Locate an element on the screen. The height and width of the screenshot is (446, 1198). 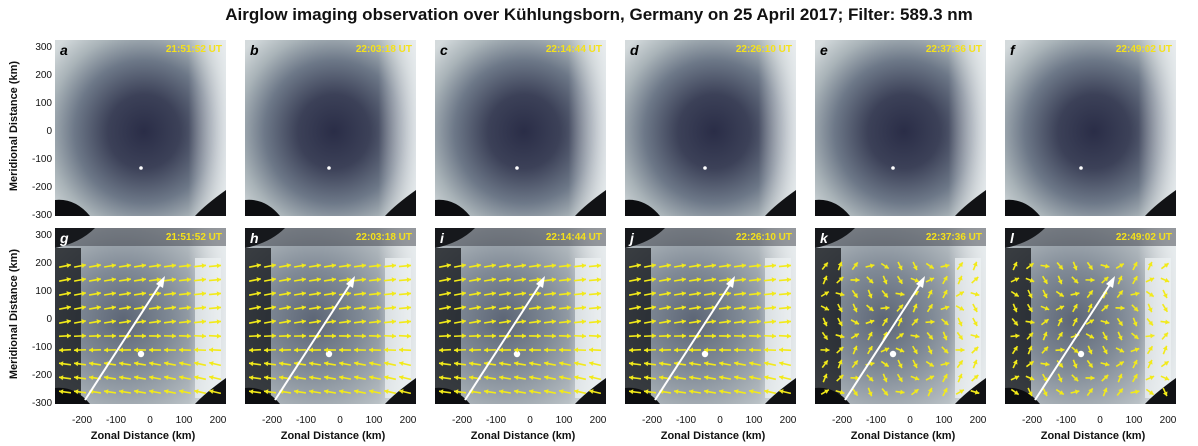
sky-image-panel-k: k 22:37:36 UT is located at coordinates (900, 316).